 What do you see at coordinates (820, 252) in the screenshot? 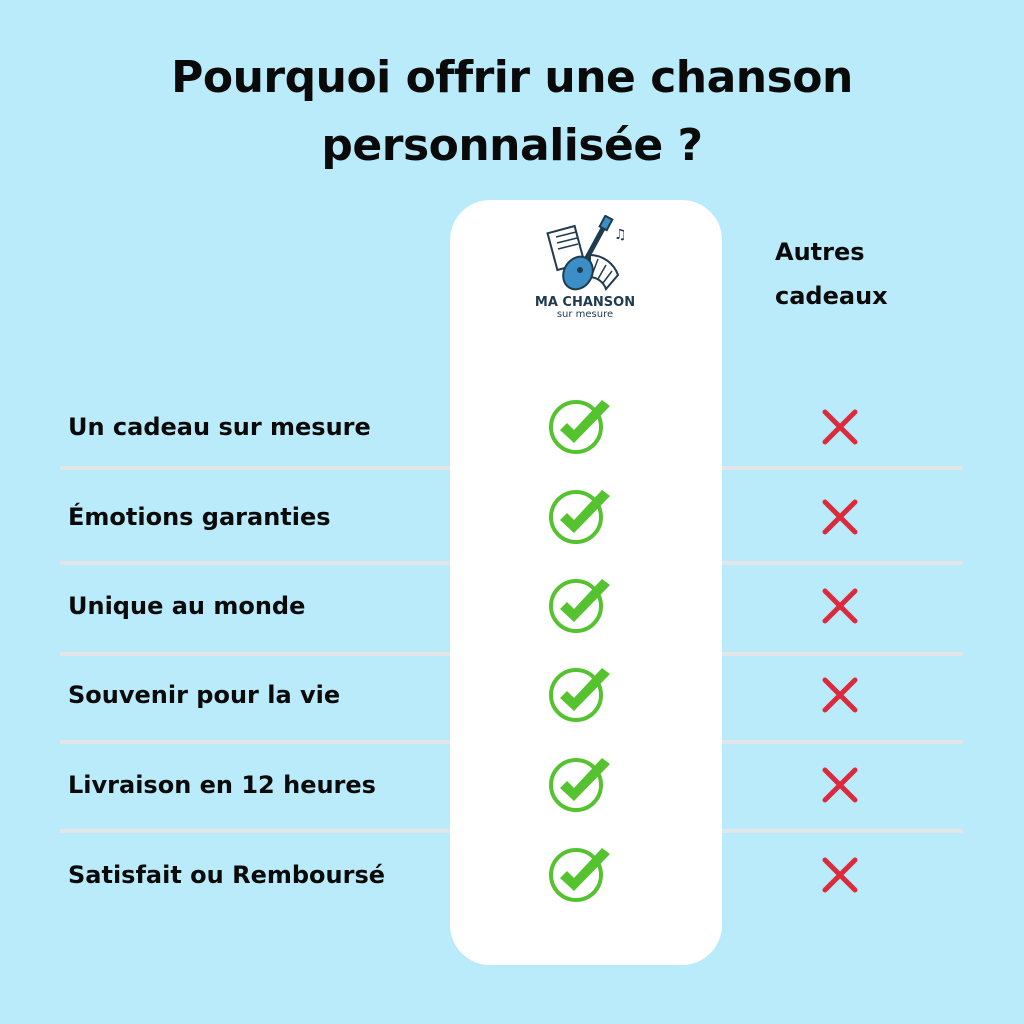
I see `other-header-line-1: Autres` at bounding box center [820, 252].